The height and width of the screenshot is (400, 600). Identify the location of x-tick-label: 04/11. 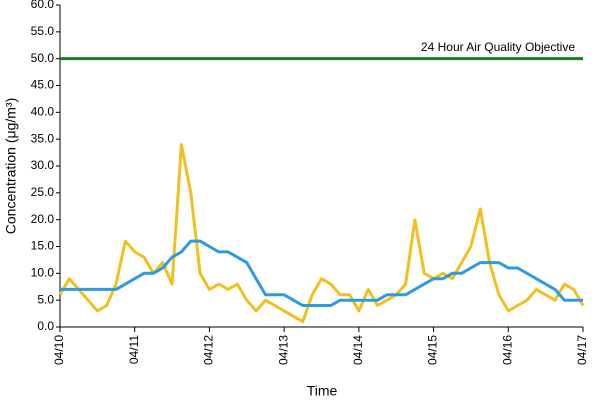
(134, 349).